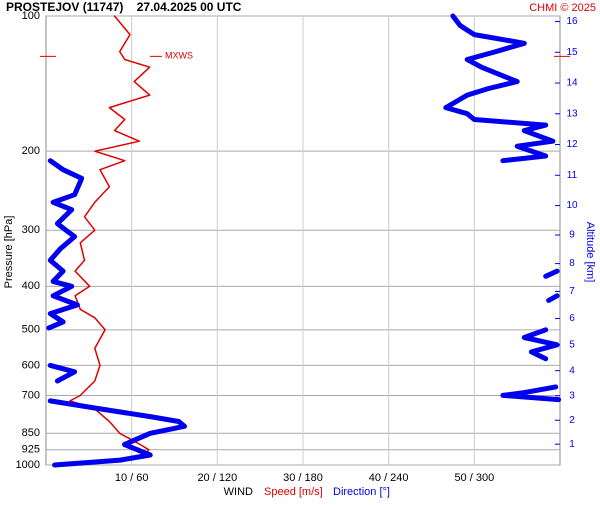 Image resolution: width=600 pixels, height=505 pixels. I want to click on y-tick-label: 850, so click(31, 433).